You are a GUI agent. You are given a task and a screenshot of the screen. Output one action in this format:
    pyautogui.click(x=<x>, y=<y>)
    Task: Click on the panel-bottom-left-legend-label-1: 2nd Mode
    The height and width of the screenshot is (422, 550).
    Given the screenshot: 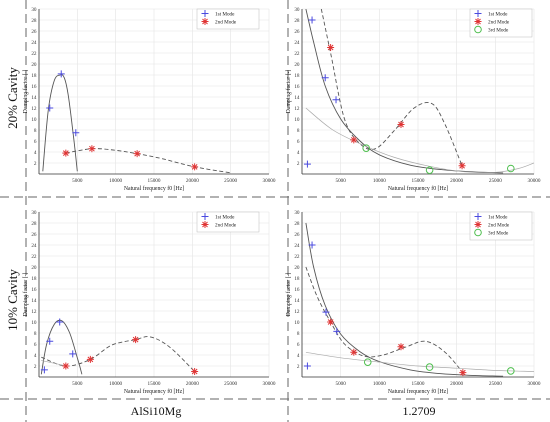 What is the action you would take?
    pyautogui.click(x=226, y=226)
    